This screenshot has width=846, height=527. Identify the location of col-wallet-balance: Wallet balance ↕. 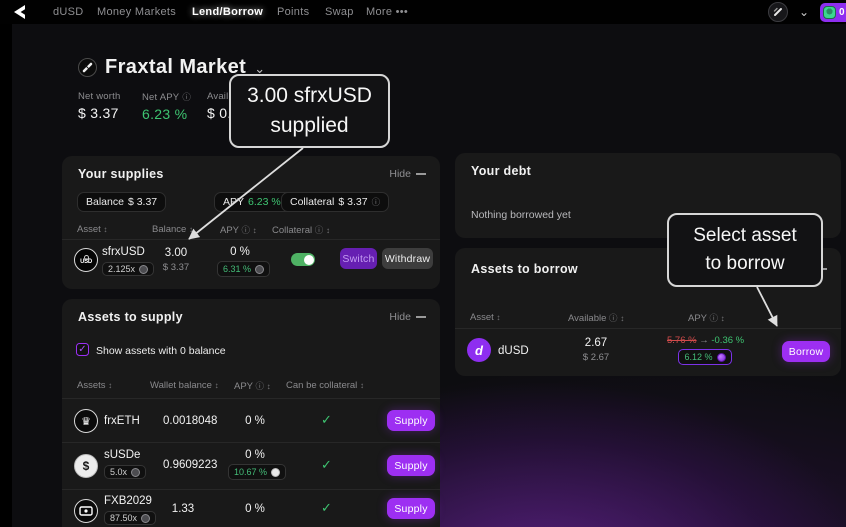
(184, 385).